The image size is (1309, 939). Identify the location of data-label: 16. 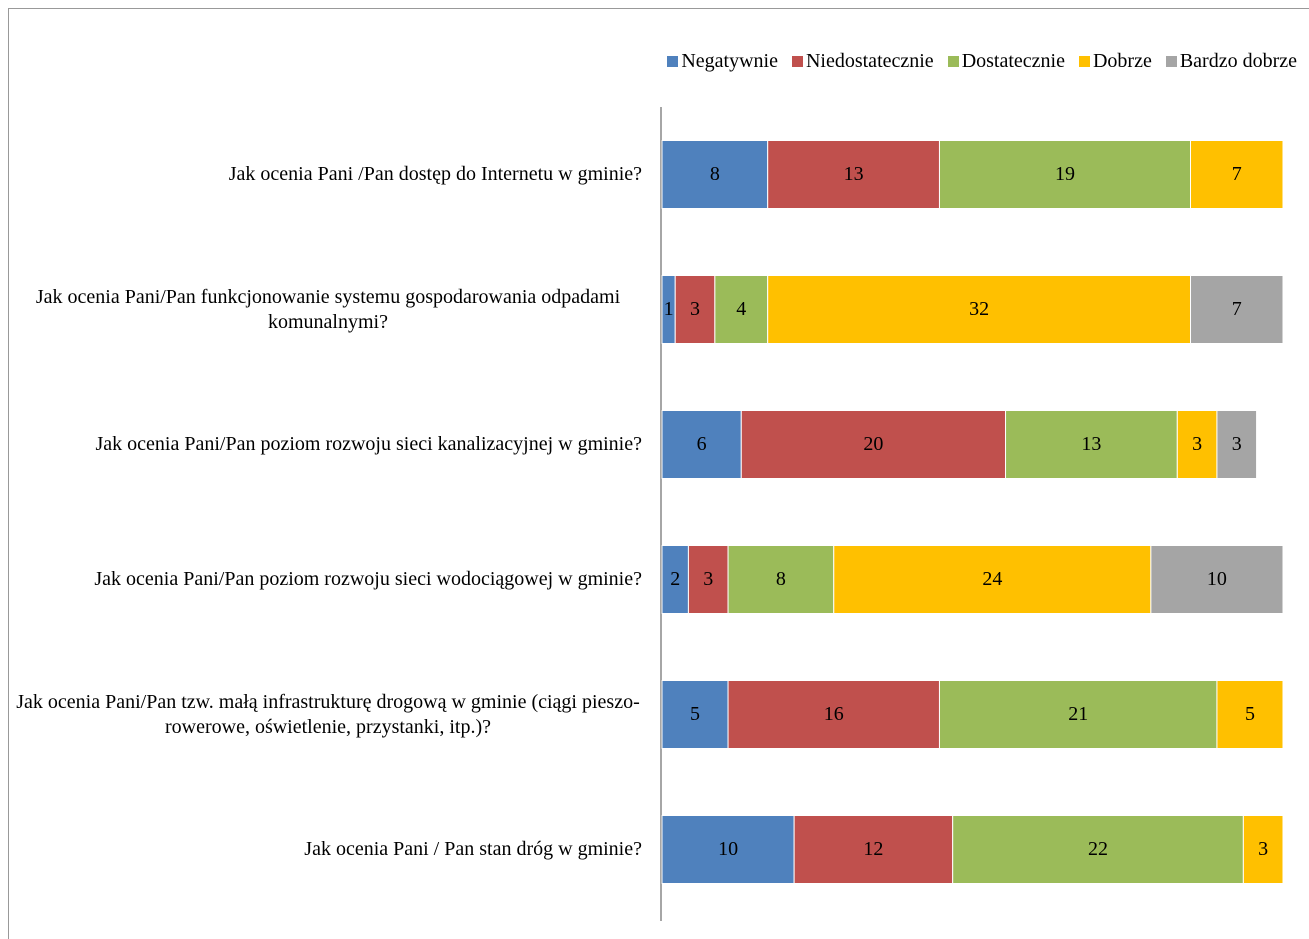
(834, 714).